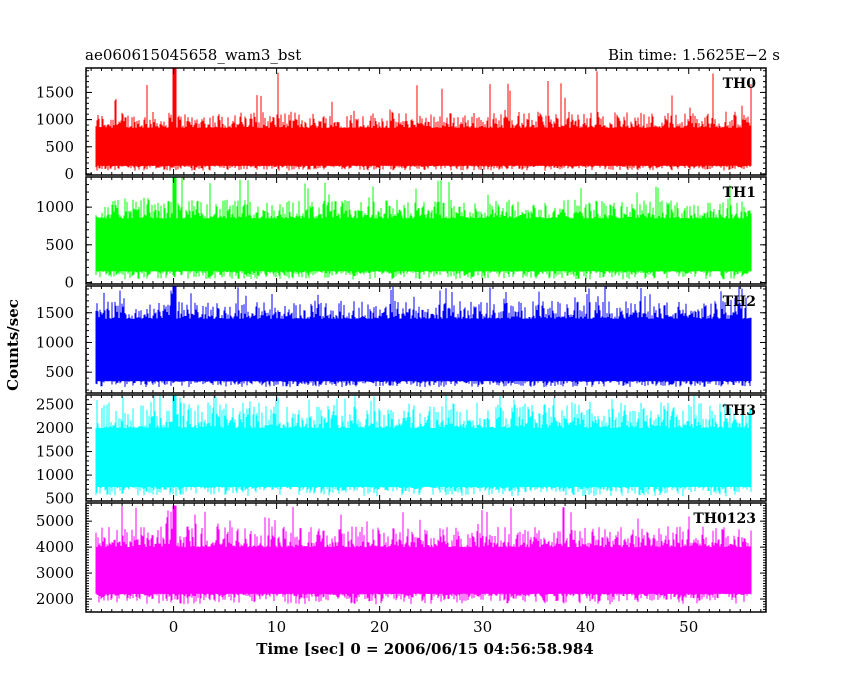 Image resolution: width=850 pixels, height=680 pixels. Describe the element at coordinates (688, 627) in the screenshot. I see `x-tick-label: 50` at that location.